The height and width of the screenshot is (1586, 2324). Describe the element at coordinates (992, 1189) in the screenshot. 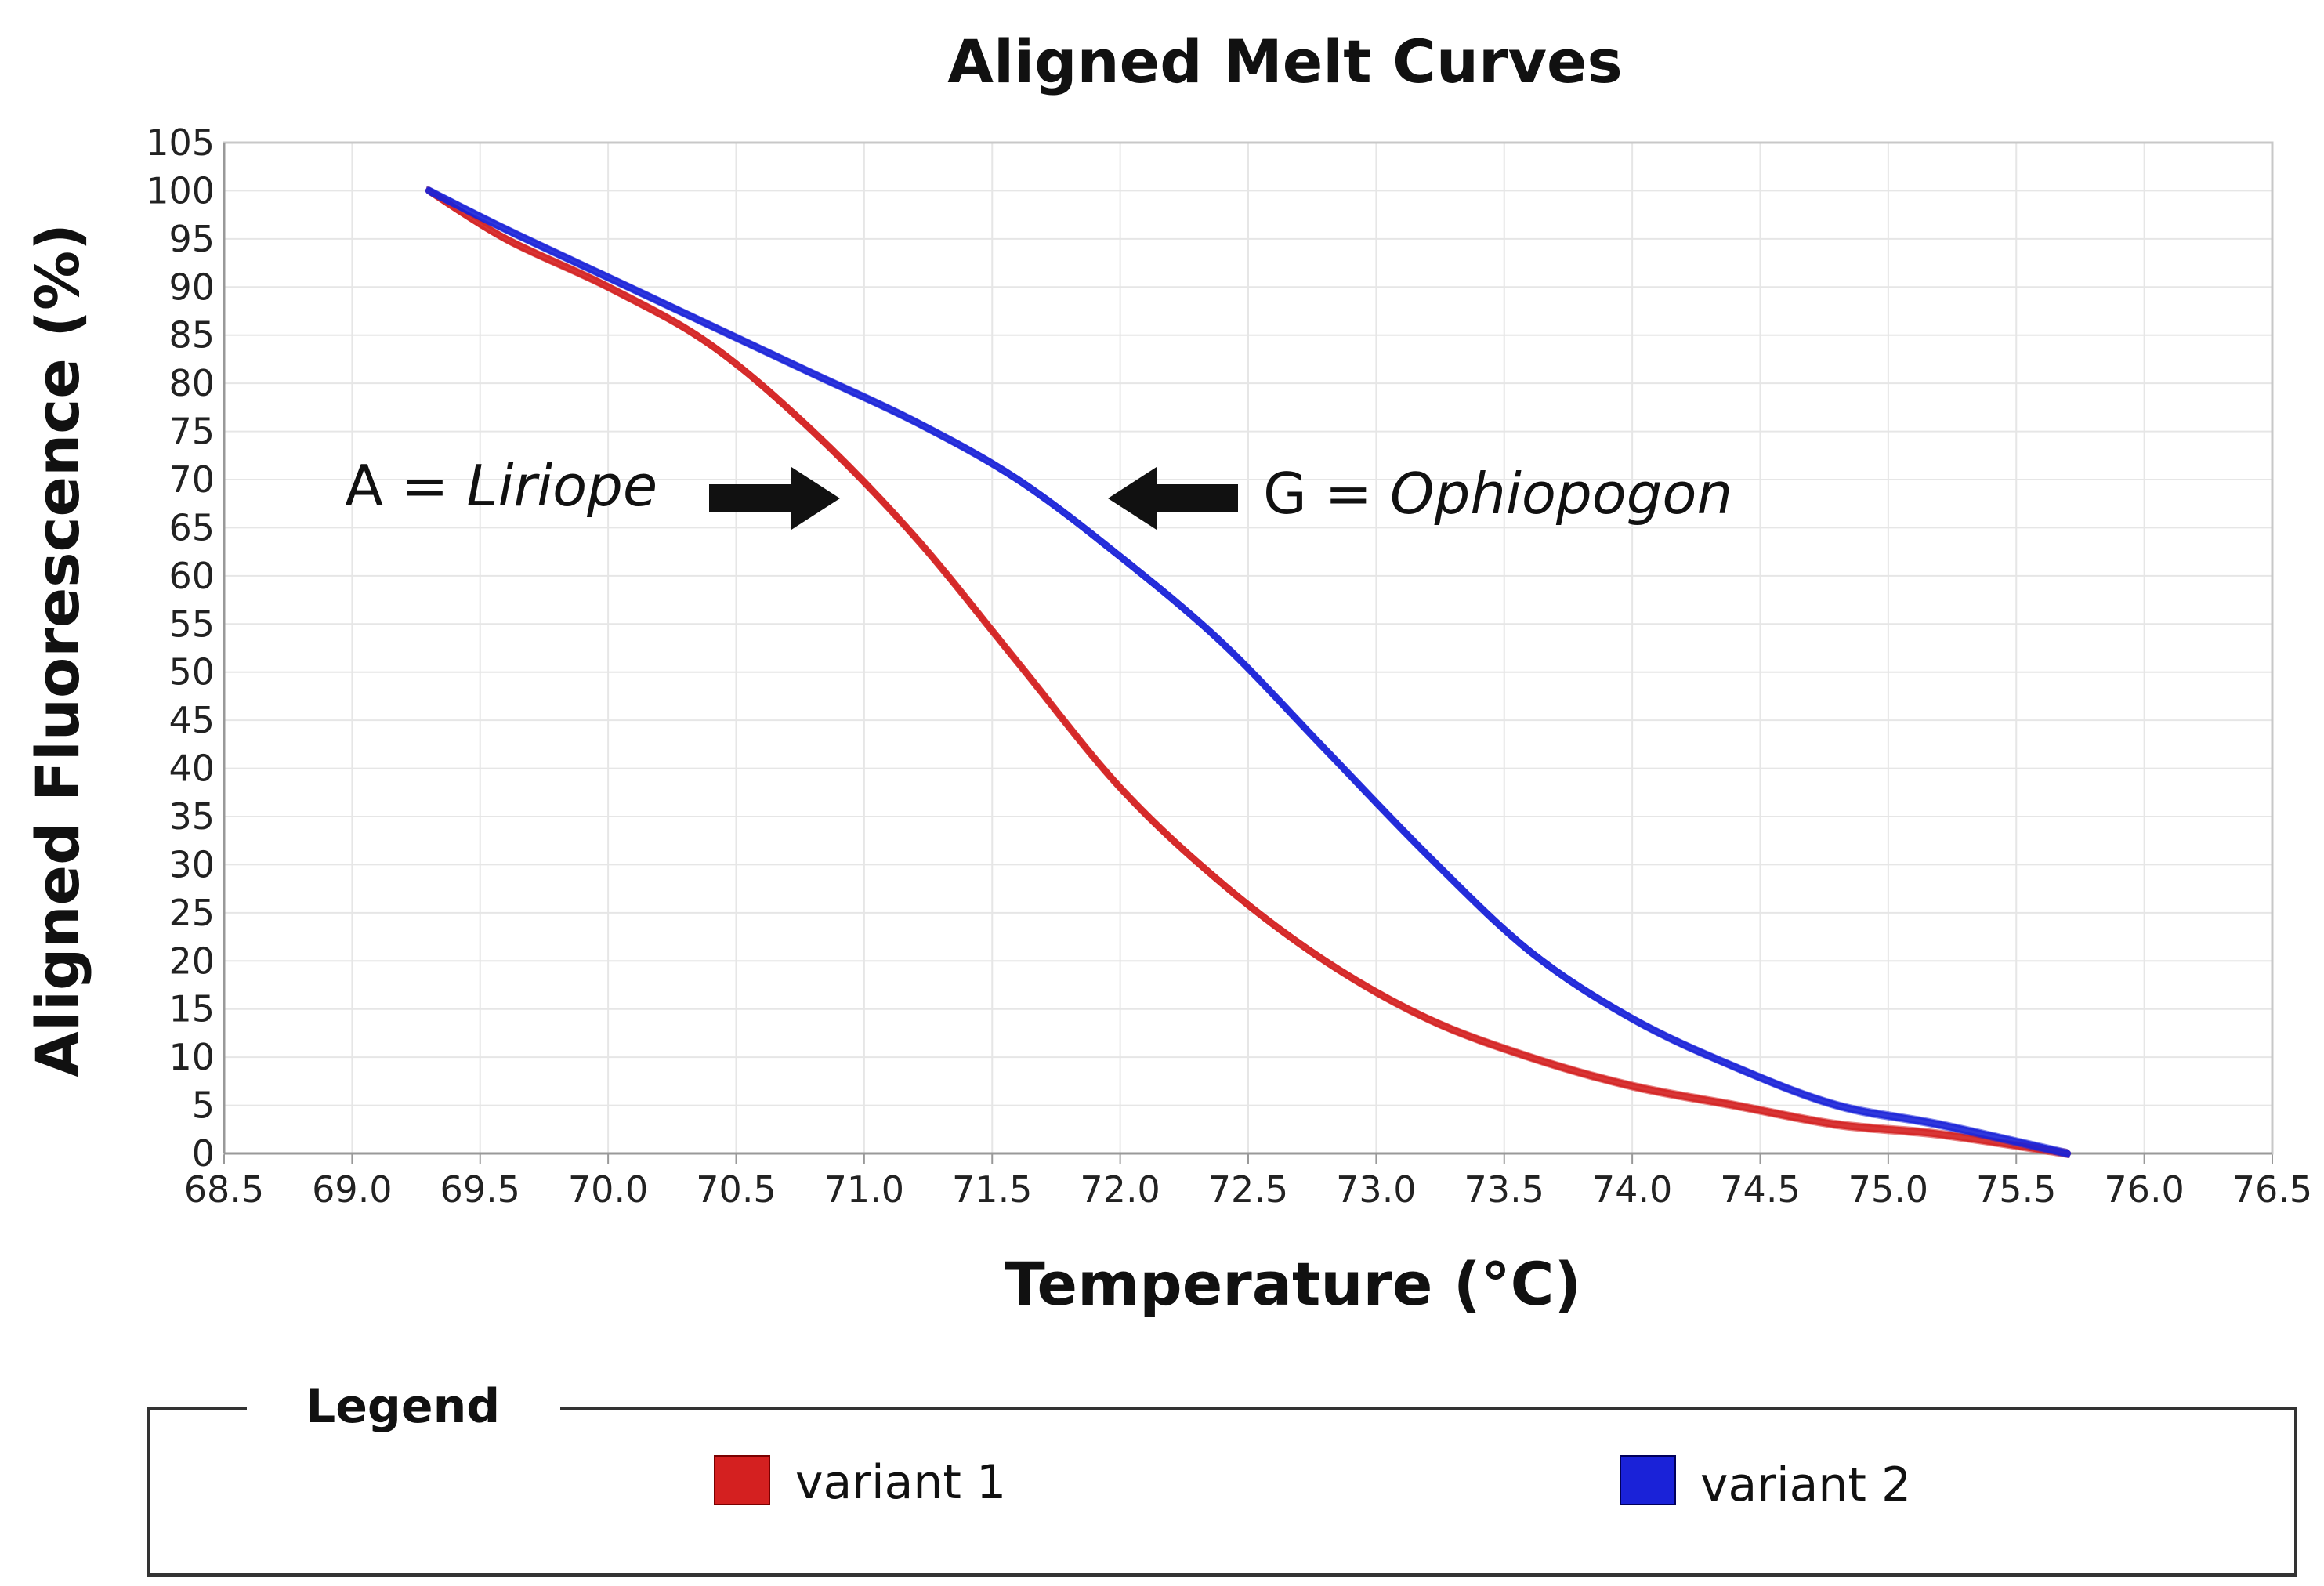

I see `x-tick-label: 71.5` at that location.